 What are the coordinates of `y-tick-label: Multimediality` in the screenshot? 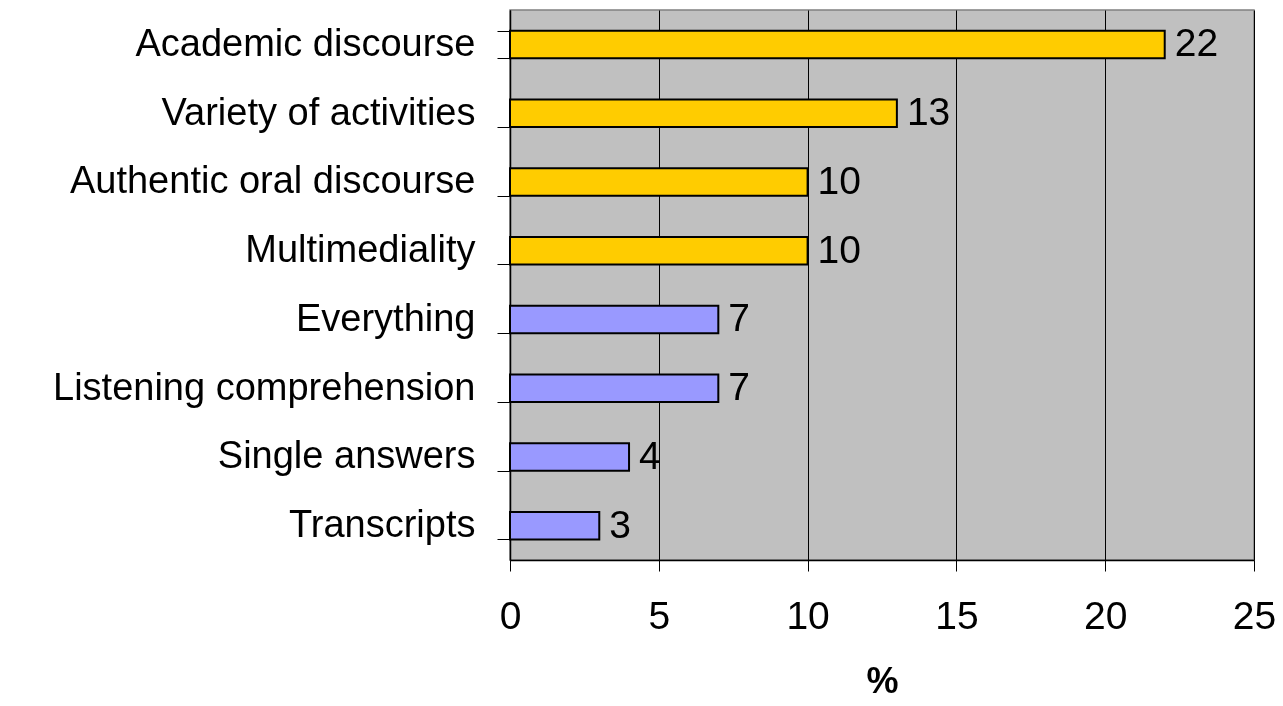 It's located at (360, 249).